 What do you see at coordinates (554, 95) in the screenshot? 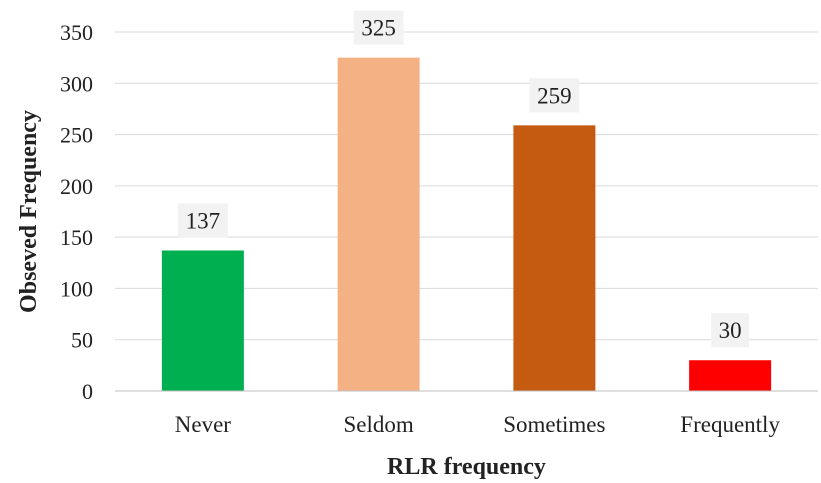
I see `data-label: 259` at bounding box center [554, 95].